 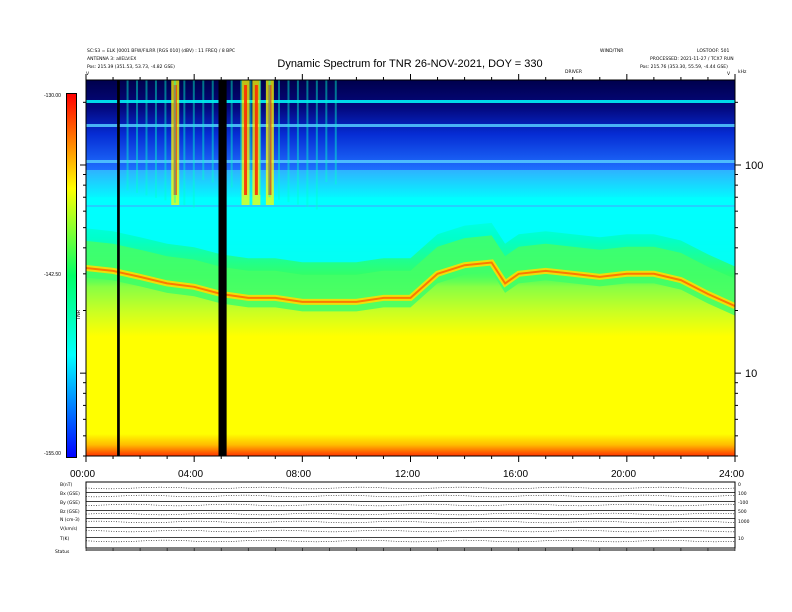 What do you see at coordinates (191, 474) in the screenshot?
I see `x-tick-label-04: 04:00` at bounding box center [191, 474].